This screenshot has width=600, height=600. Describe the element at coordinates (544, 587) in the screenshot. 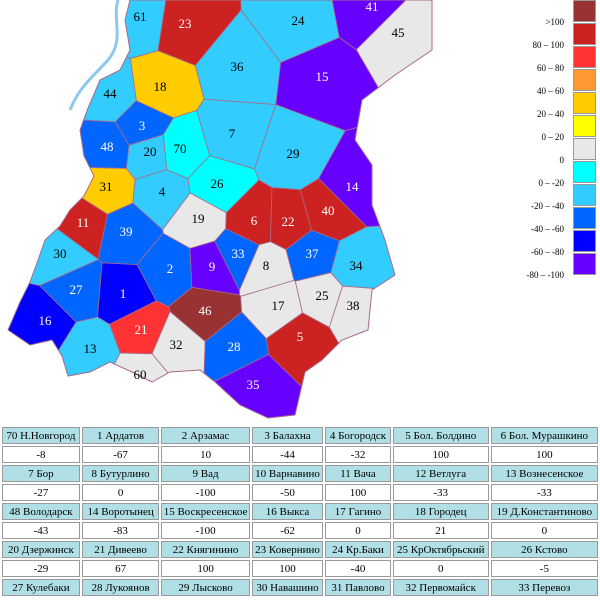

I see `district-name-cell: 33 Перевоз` at that location.